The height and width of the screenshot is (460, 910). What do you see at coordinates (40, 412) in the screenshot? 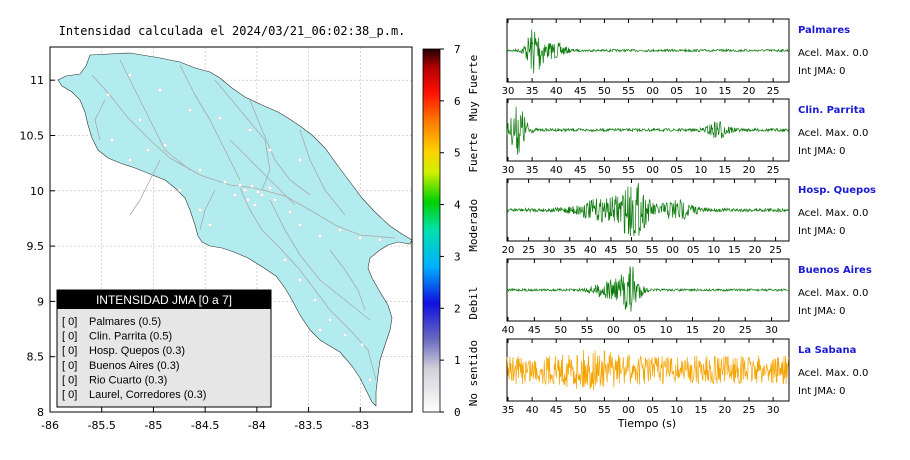
I see `map-y-tick-label: 8` at bounding box center [40, 412].